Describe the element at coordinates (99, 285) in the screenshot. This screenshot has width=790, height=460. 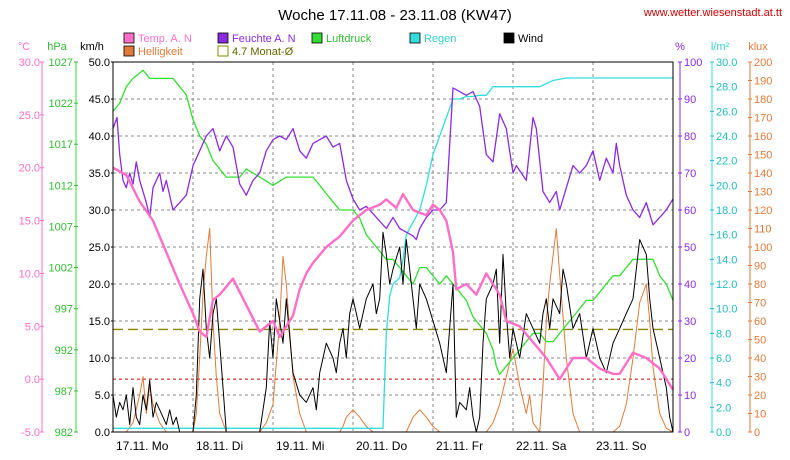
I see `wind-tick-label: 20.0` at that location.